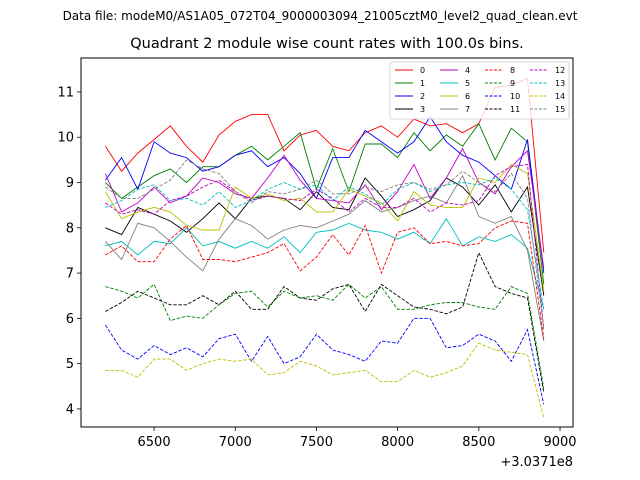  I want to click on legend-label-7: 7, so click(467, 109).